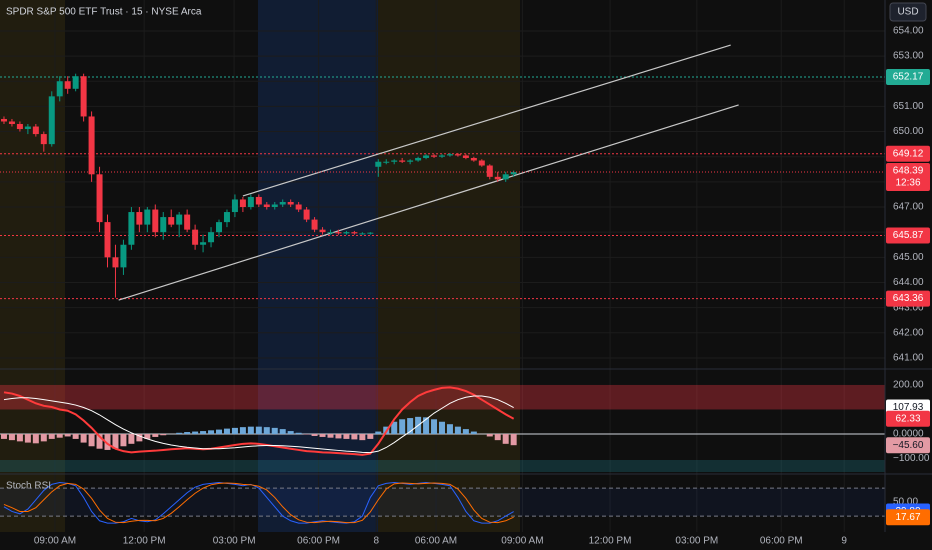 This screenshot has width=932, height=550. What do you see at coordinates (104, 12) in the screenshot?
I see `chart-title: SPDR S&P 500 ETF Trust · 15 · NYSE Arca` at bounding box center [104, 12].